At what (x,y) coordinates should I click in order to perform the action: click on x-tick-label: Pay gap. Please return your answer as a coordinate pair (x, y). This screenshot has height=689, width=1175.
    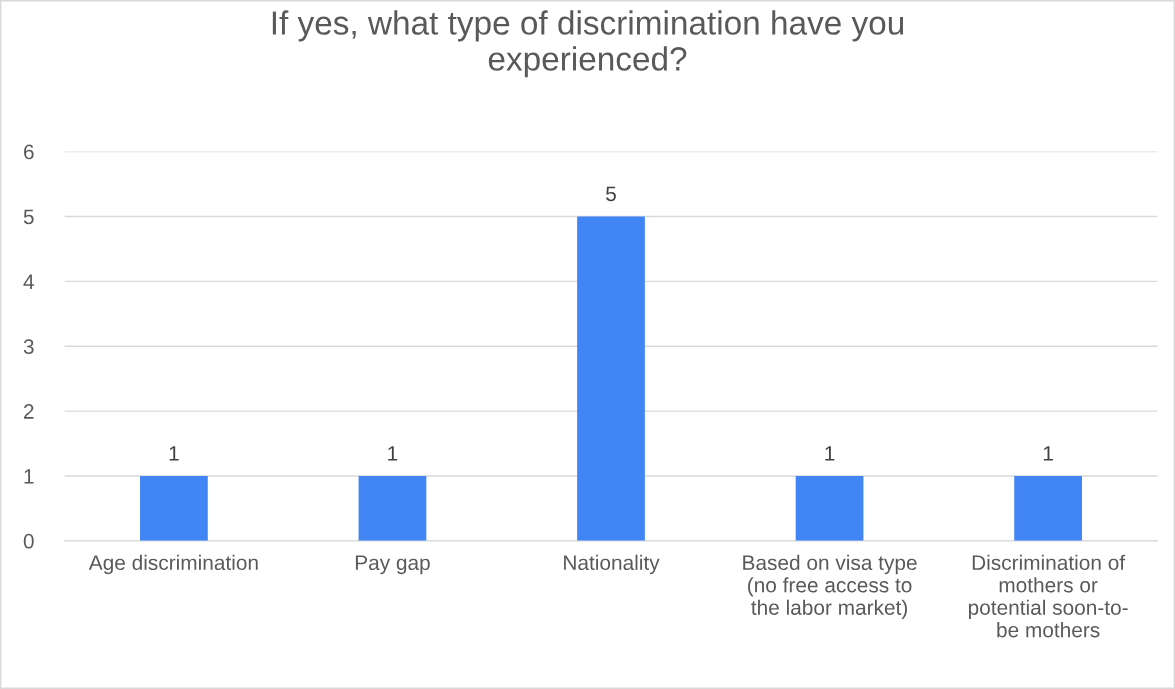
    Looking at the image, I should click on (392, 565).